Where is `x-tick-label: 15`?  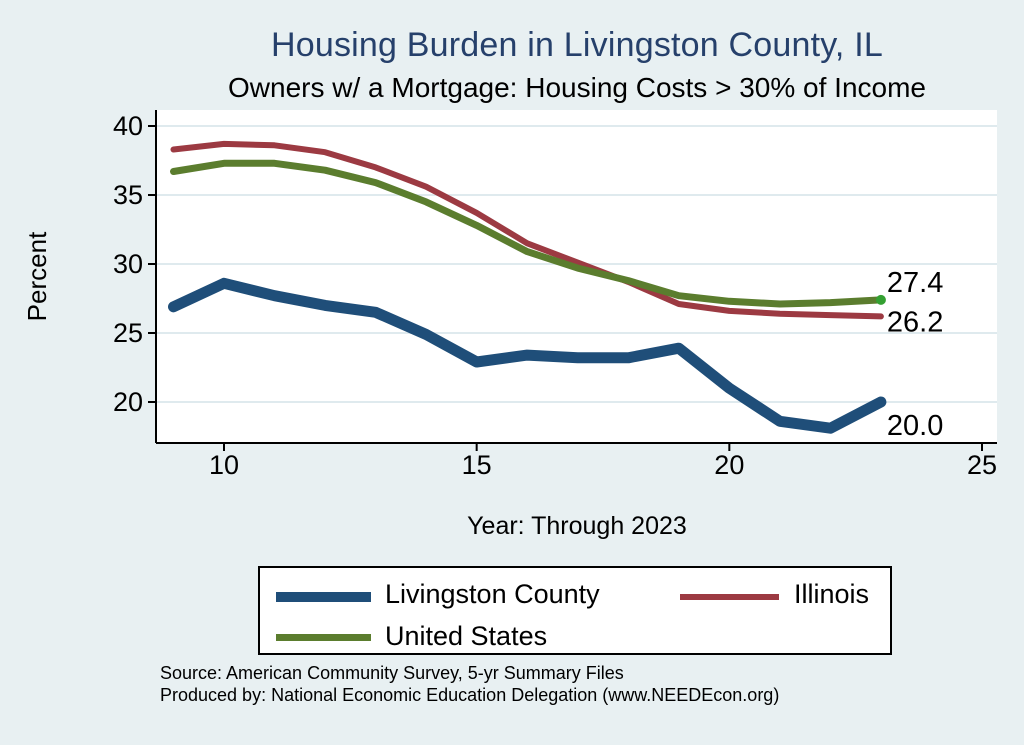
x-tick-label: 15 is located at coordinates (477, 465).